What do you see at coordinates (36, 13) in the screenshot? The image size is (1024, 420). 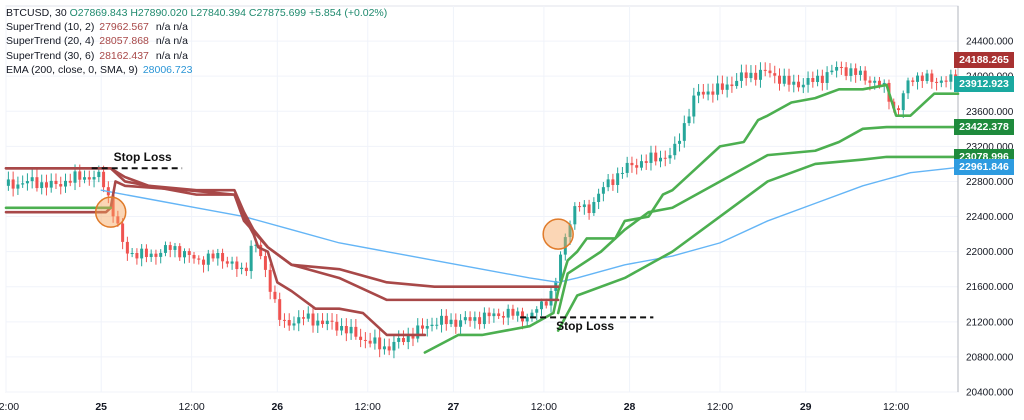 I see `symbol-label: BTCUSD, 30` at bounding box center [36, 13].